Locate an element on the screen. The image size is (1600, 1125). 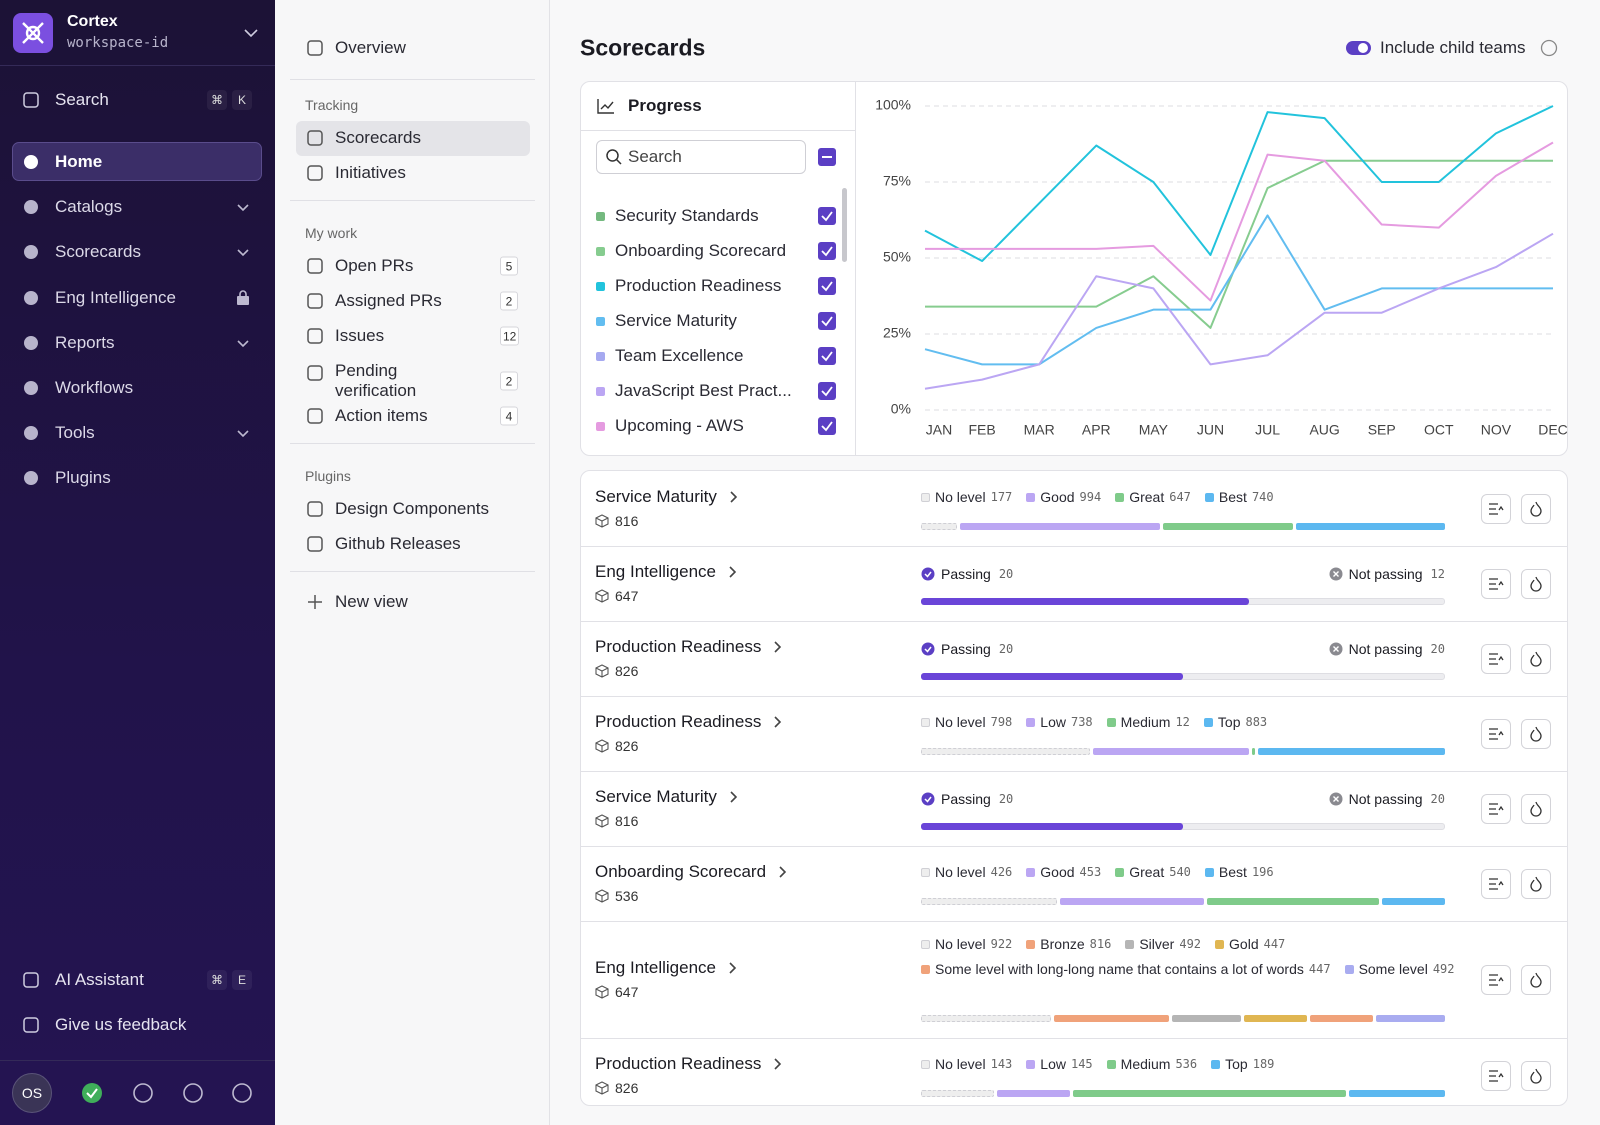
footer-icon is located at coordinates (193, 1093).